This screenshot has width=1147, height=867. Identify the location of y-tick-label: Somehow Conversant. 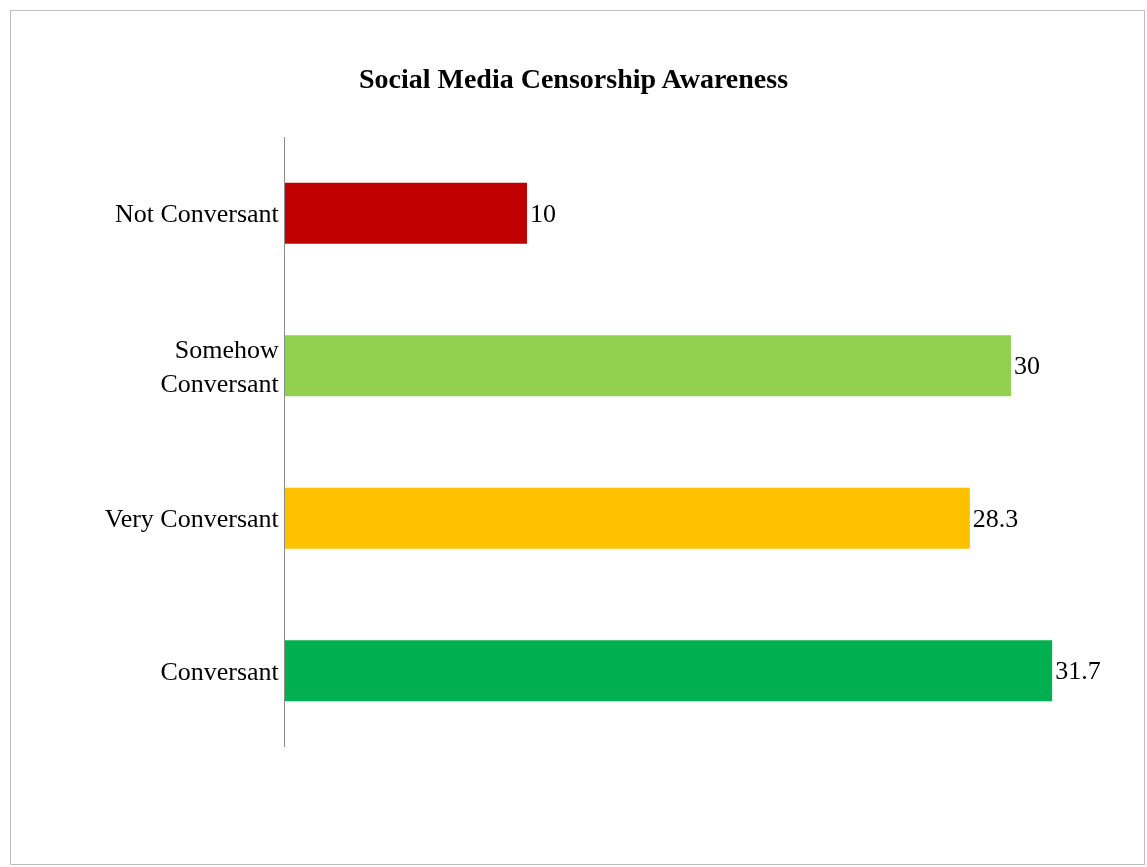
(220, 366).